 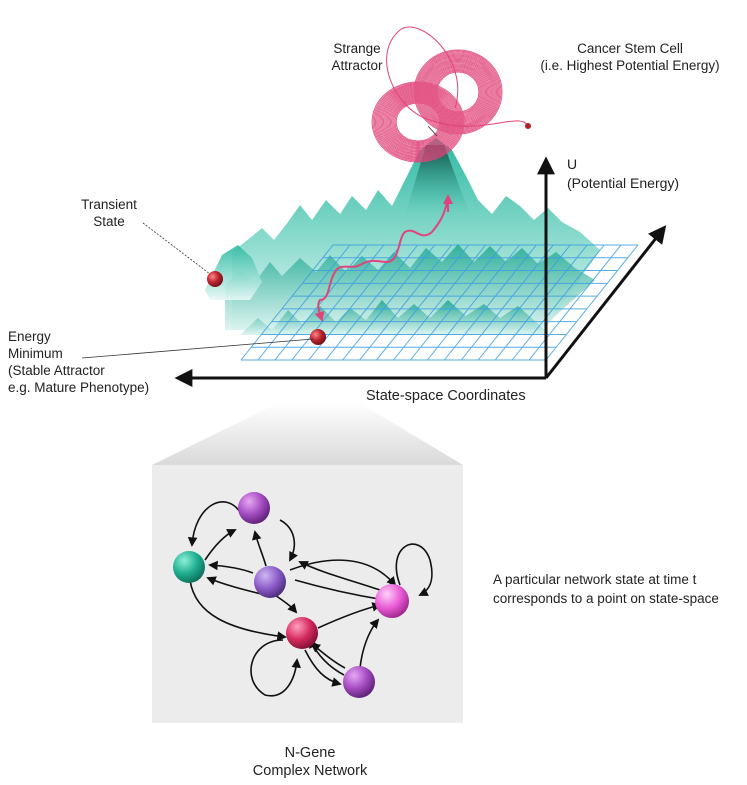 I want to click on attractor-outer-orbit, so click(x=457, y=76).